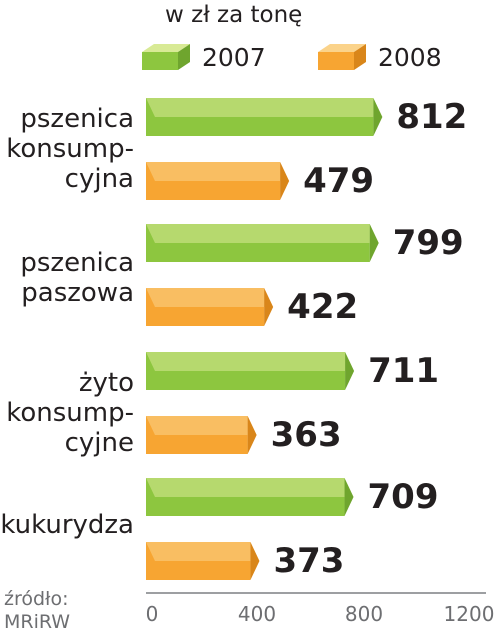  What do you see at coordinates (67, 525) in the screenshot?
I see `category-label-kukurydza: kukurydza` at bounding box center [67, 525].